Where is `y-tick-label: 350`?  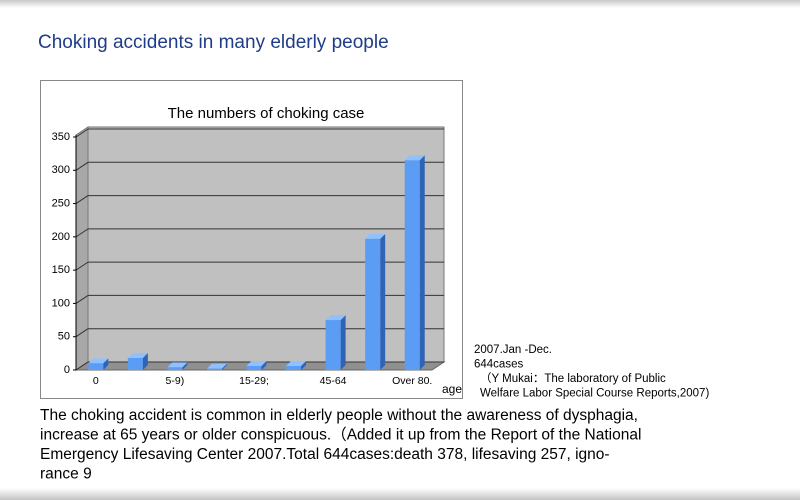 y-tick-label: 350 is located at coordinates (61, 137).